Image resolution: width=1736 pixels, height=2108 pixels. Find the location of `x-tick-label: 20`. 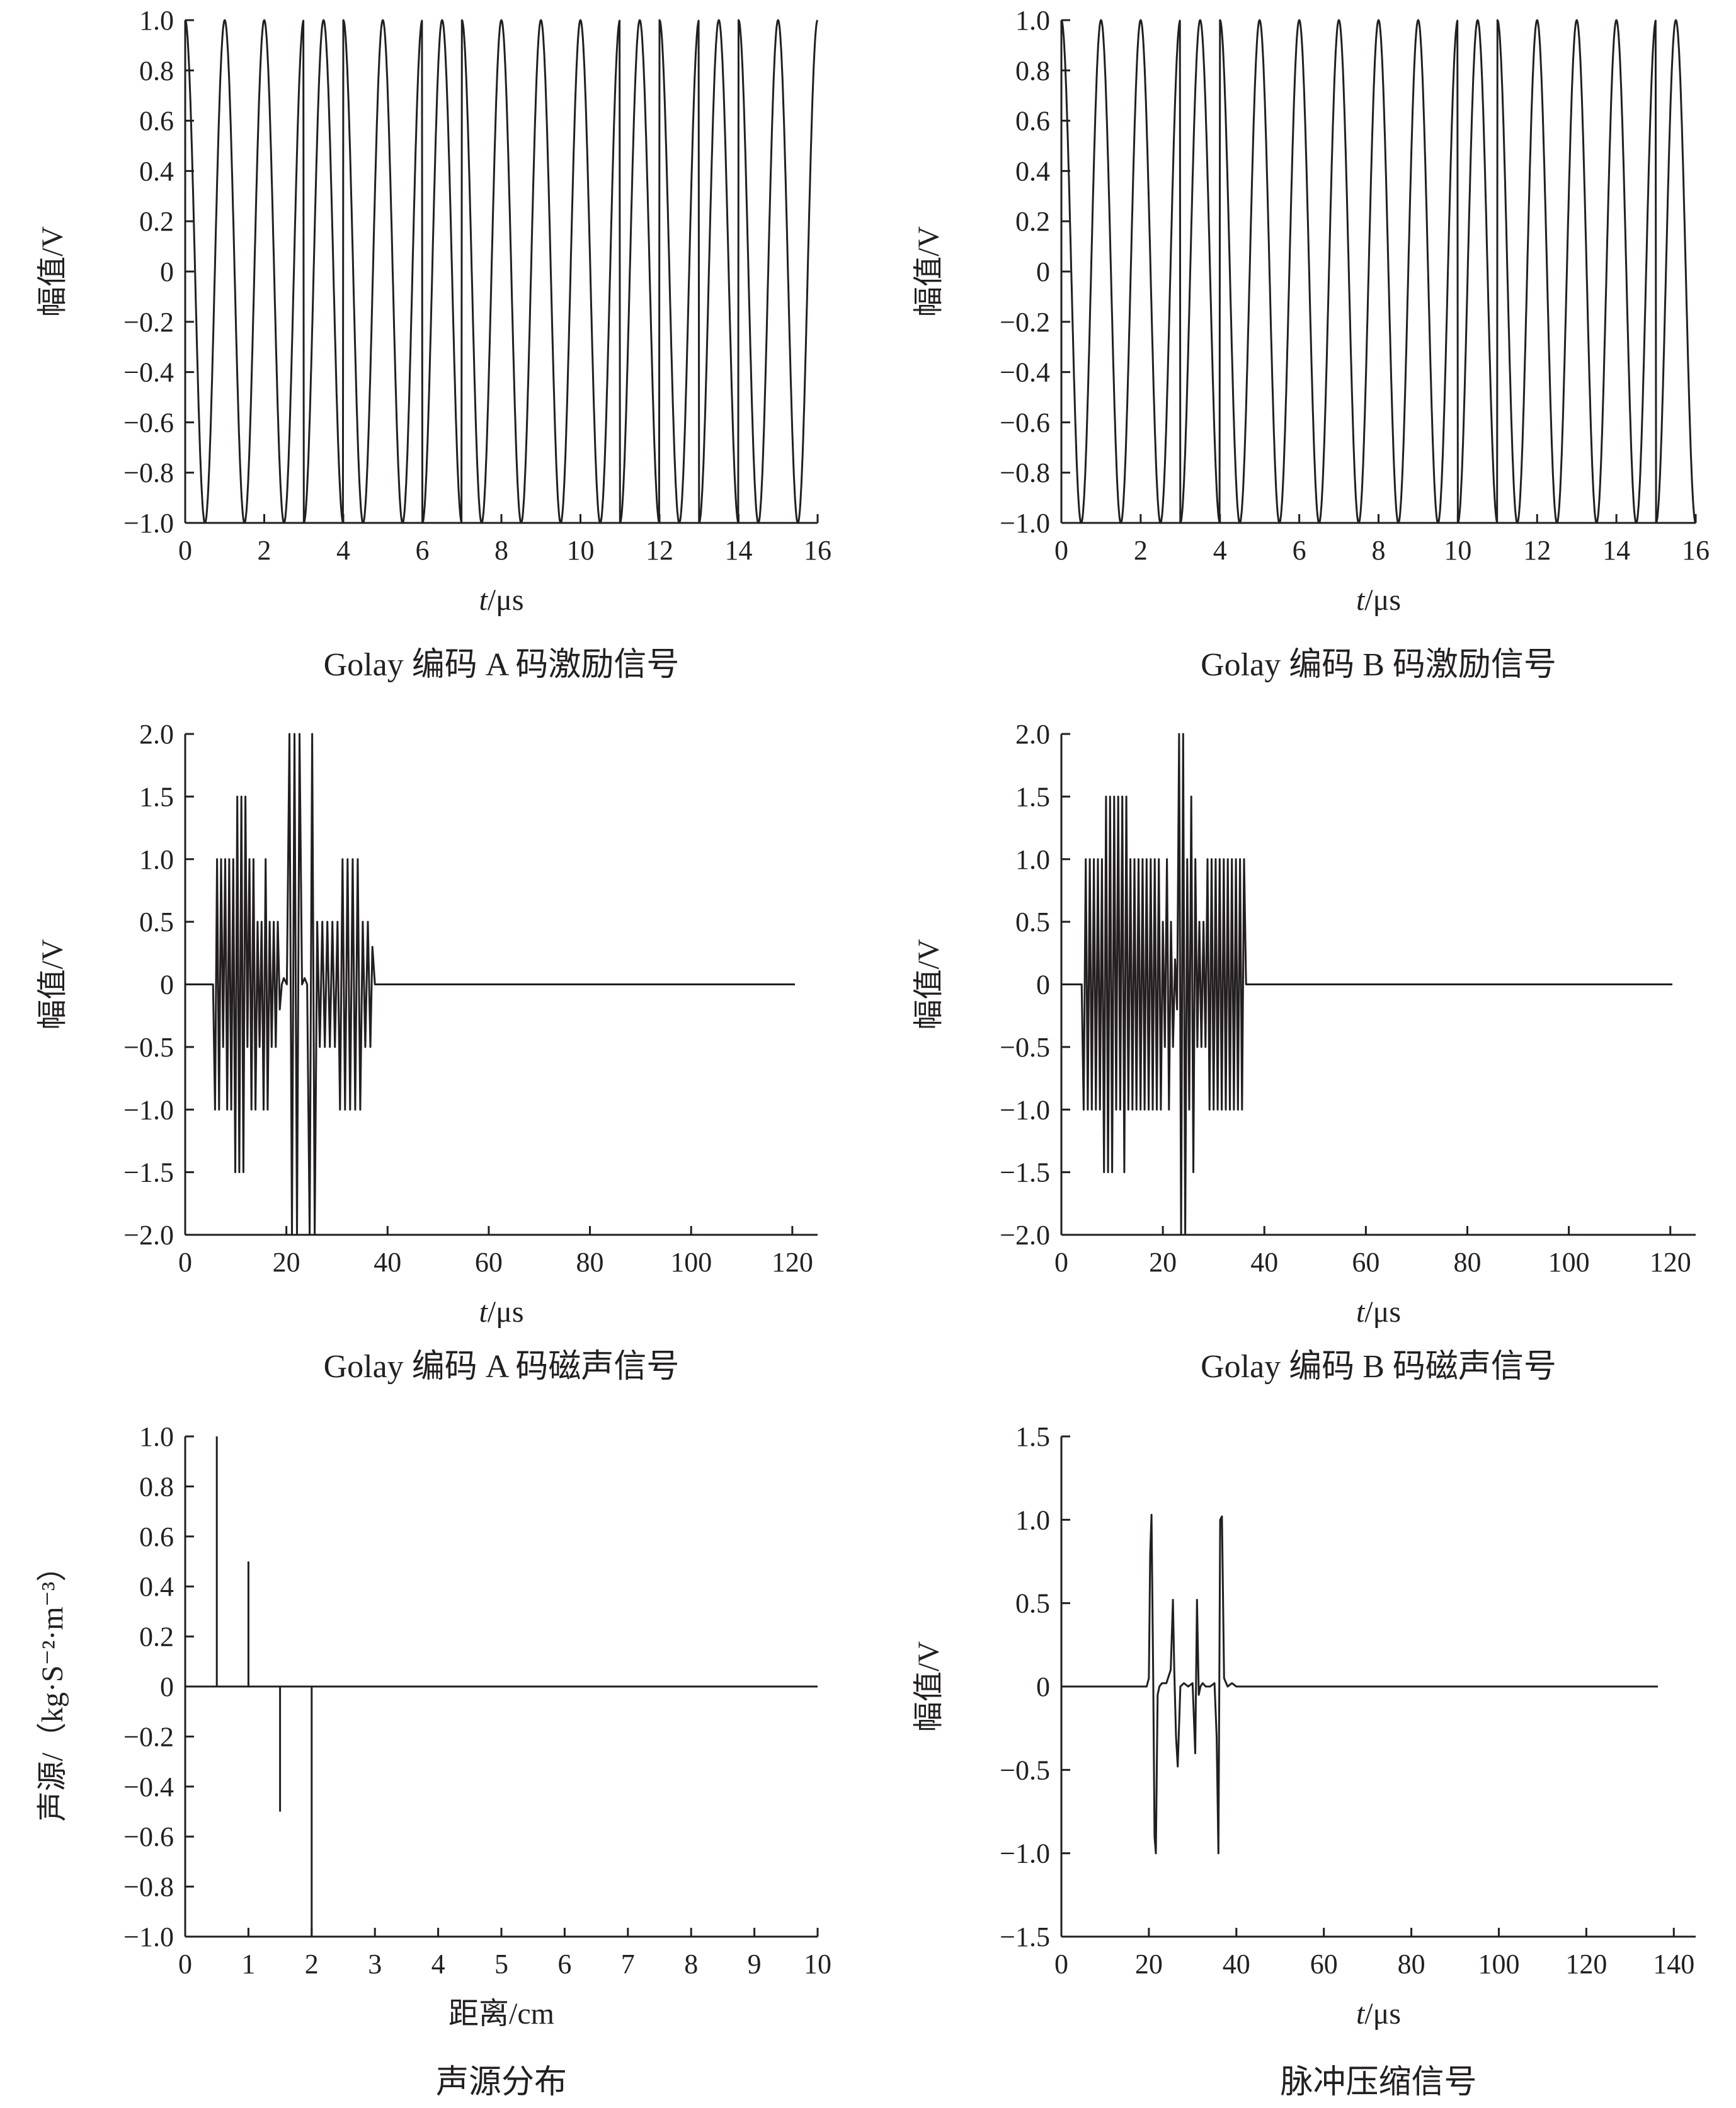

x-tick-label: 20 is located at coordinates (1163, 1262).